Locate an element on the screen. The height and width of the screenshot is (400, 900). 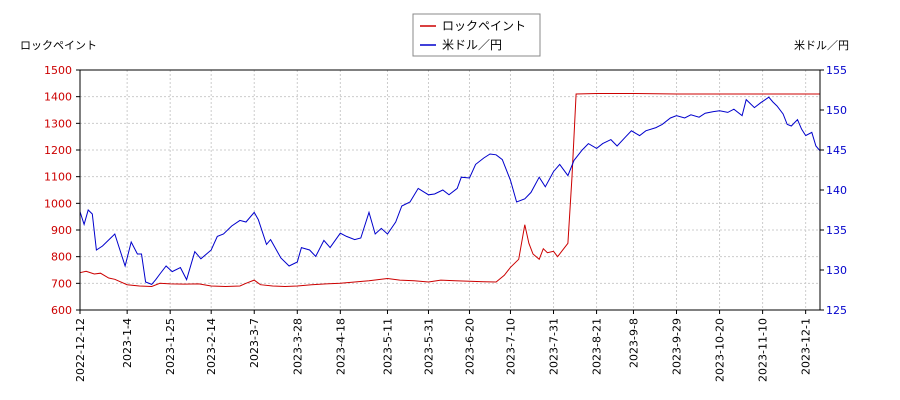
right-tick-label: 130 is located at coordinates (836, 270).